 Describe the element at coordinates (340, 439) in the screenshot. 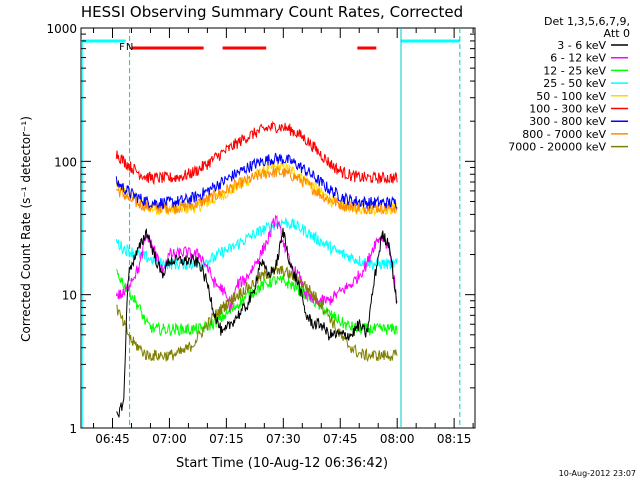

I see `x-tick-label: 07:45` at that location.